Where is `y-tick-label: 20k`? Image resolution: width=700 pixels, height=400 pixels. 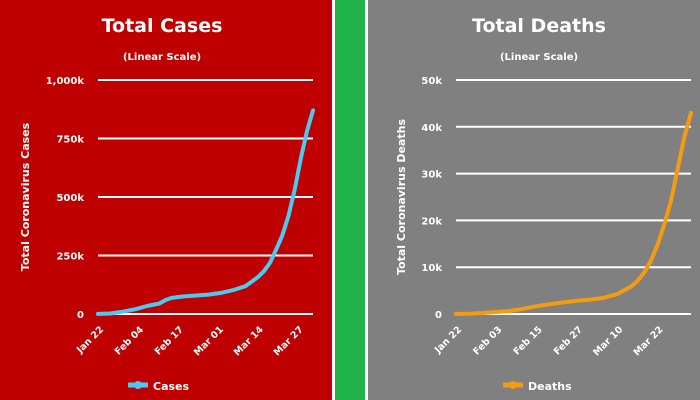 y-tick-label: 20k is located at coordinates (431, 221).